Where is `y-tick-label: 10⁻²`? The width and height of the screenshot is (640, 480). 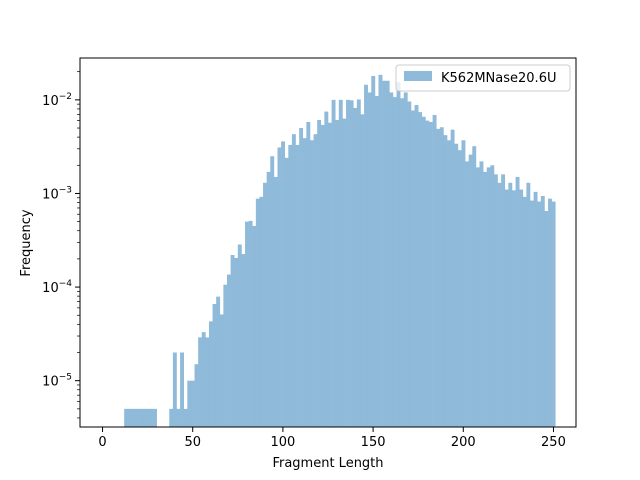
y-tick-label: 10⁻² is located at coordinates (57, 100).